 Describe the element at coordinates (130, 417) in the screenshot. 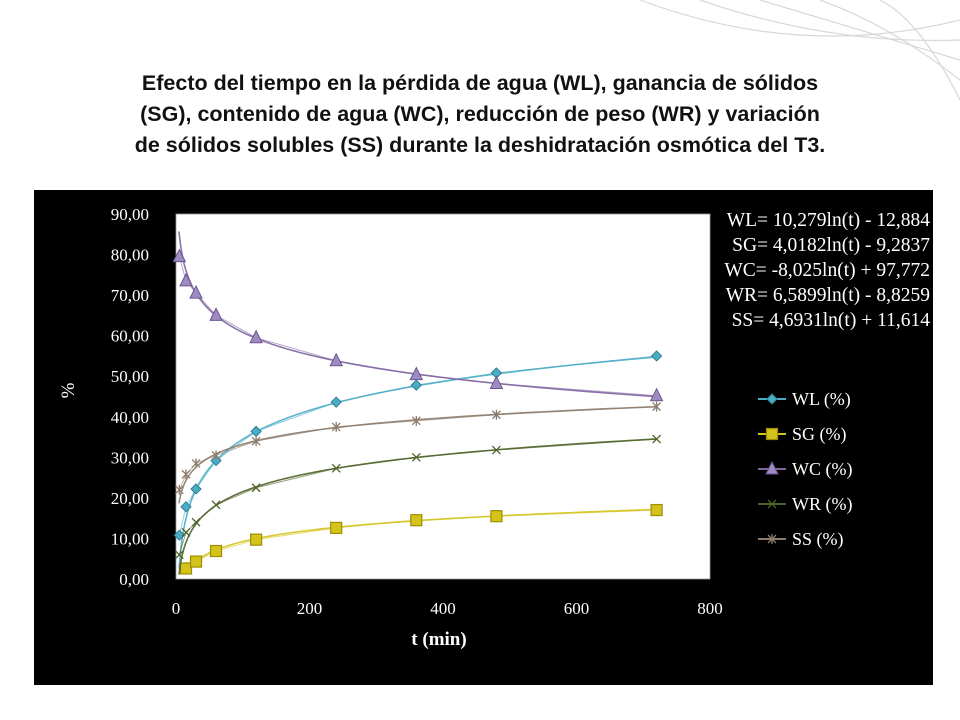

I see `y-tick-label: 40,00` at that location.